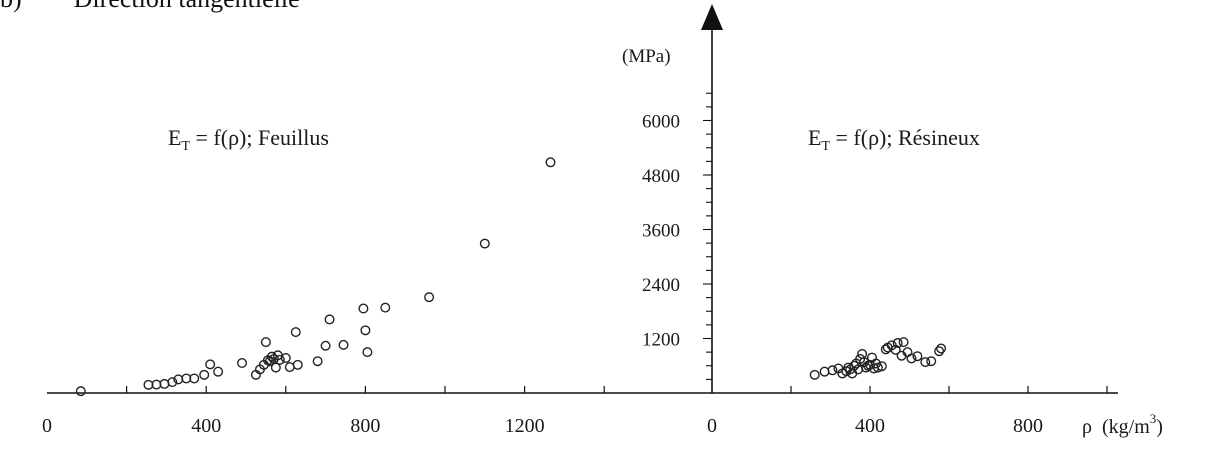 This screenshot has width=1217, height=454. I want to click on x-axis-label-close: ), so click(1159, 427).